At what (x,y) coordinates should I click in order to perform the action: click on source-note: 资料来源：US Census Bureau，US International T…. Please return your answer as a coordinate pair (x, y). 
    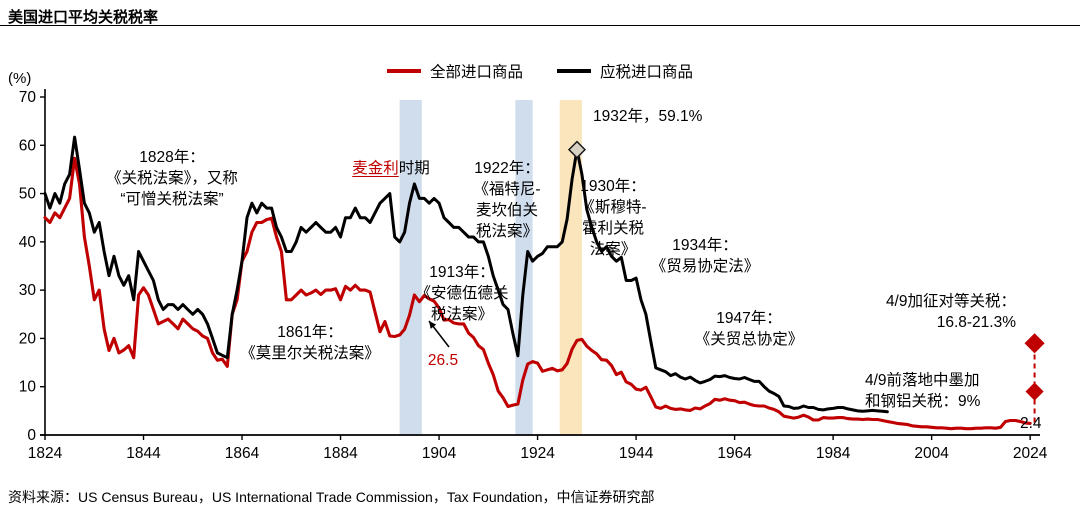
    Looking at the image, I should click on (331, 497).